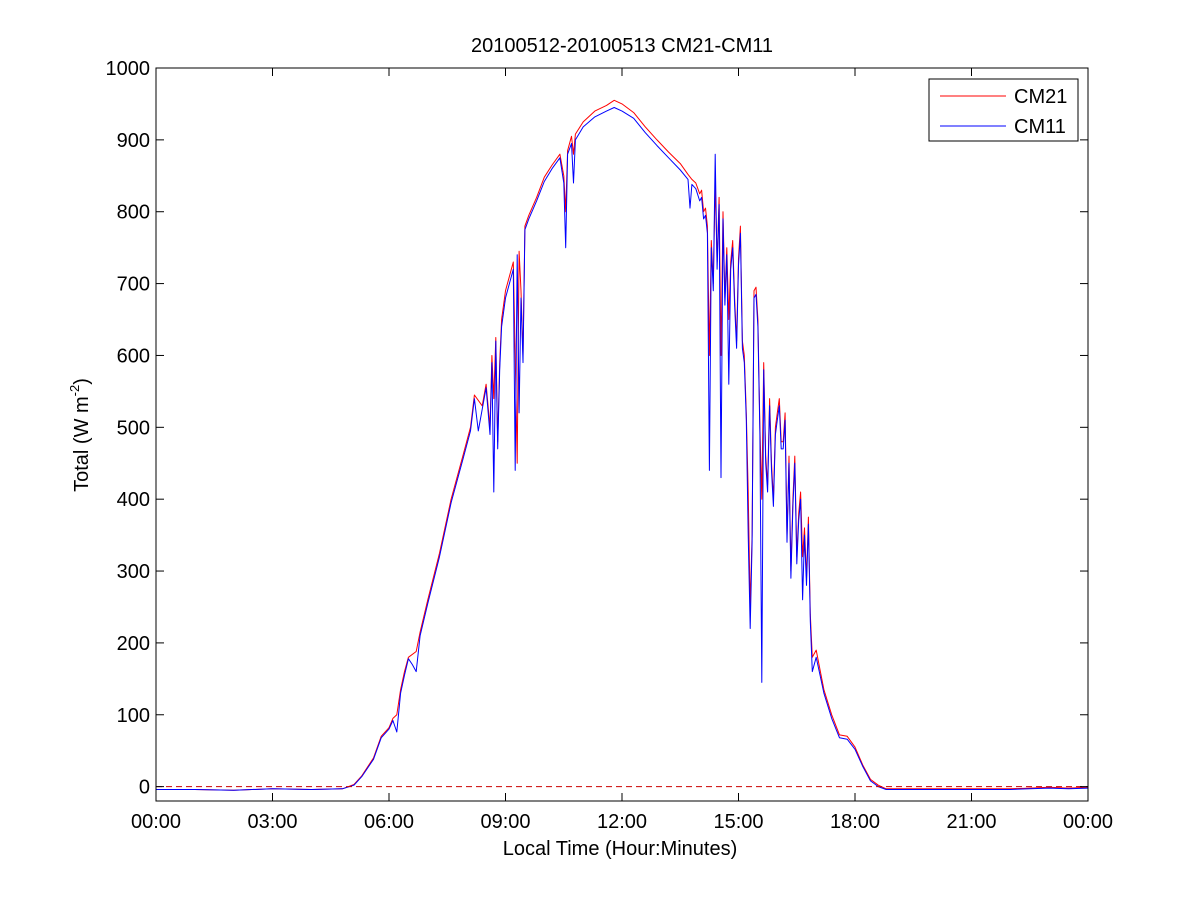 This screenshot has height=906, width=1201. Describe the element at coordinates (133, 141) in the screenshot. I see `y-tick-label: 900` at that location.